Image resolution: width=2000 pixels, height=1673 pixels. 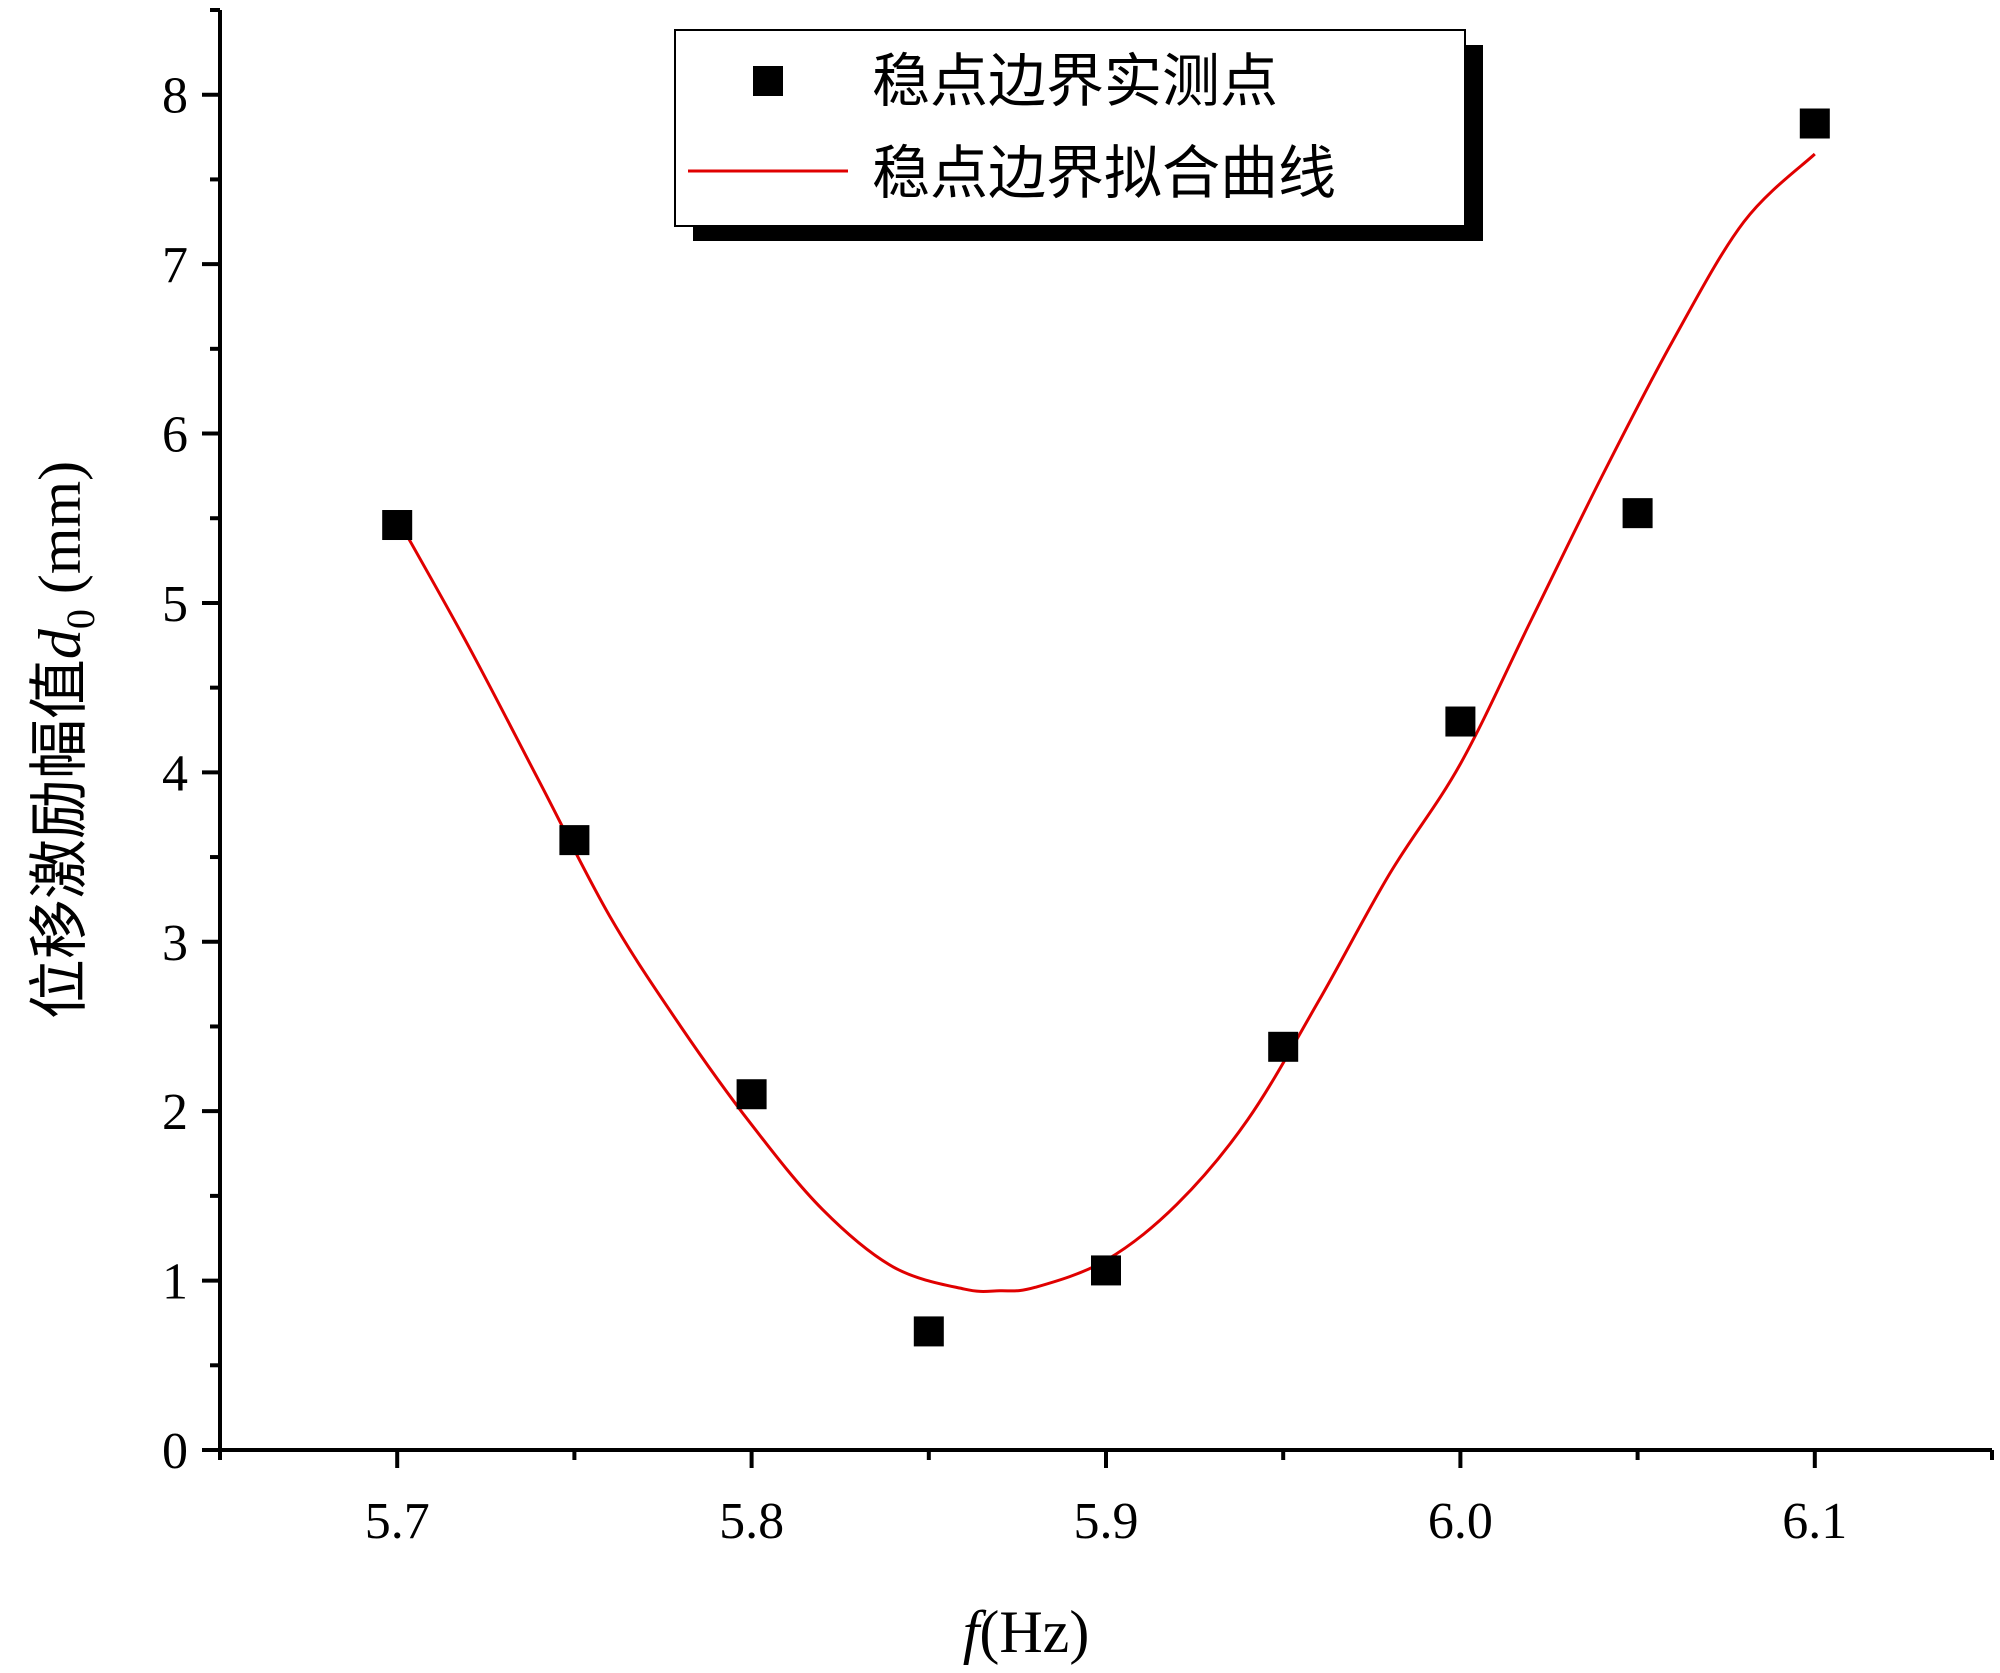 I want to click on x-axis-title: f(Hz), so click(x=1026, y=1632).